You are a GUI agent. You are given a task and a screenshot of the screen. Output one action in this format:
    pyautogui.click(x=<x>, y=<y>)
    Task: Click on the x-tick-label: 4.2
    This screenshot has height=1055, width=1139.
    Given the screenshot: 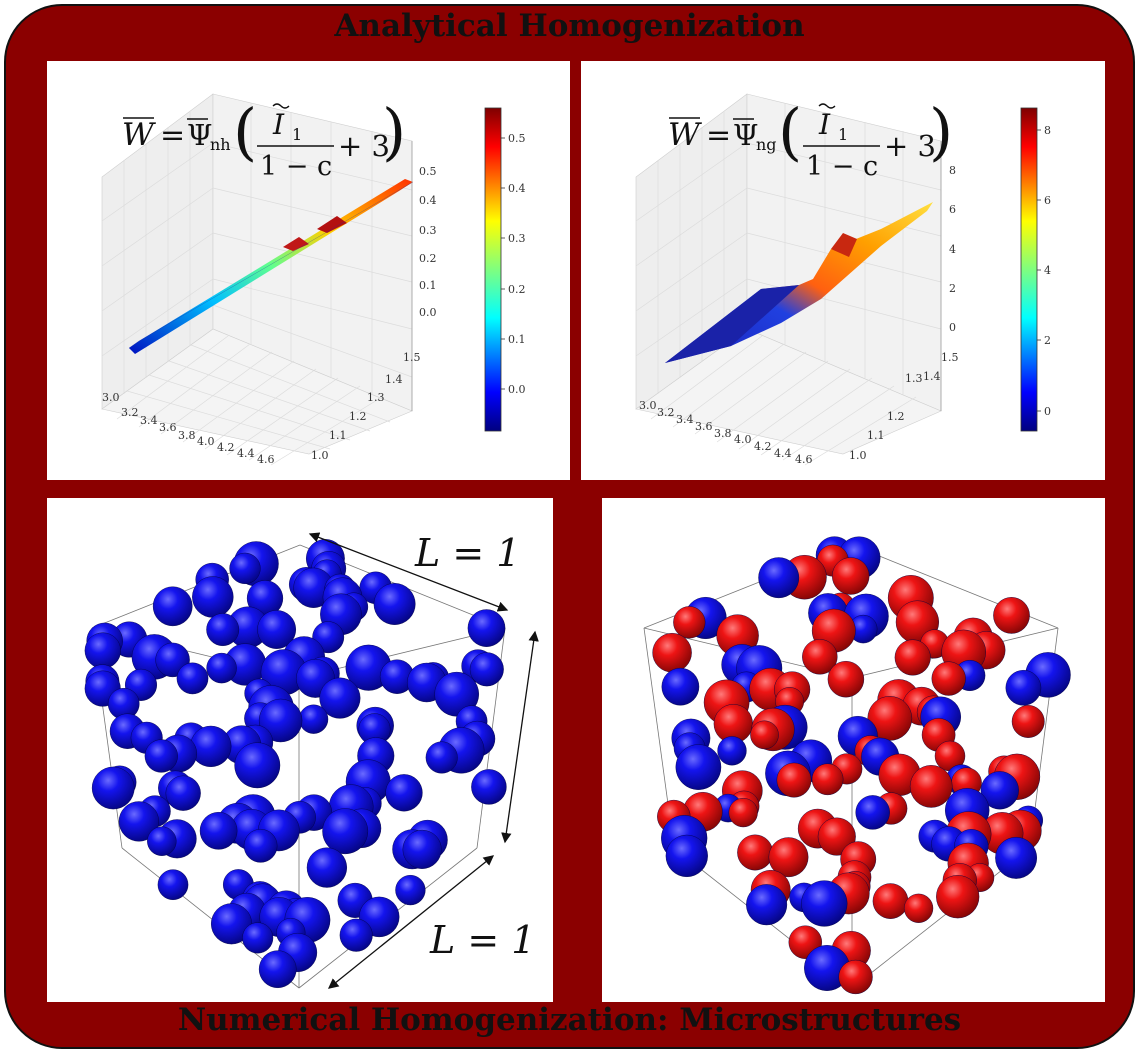 What is the action you would take?
    pyautogui.click(x=226, y=447)
    